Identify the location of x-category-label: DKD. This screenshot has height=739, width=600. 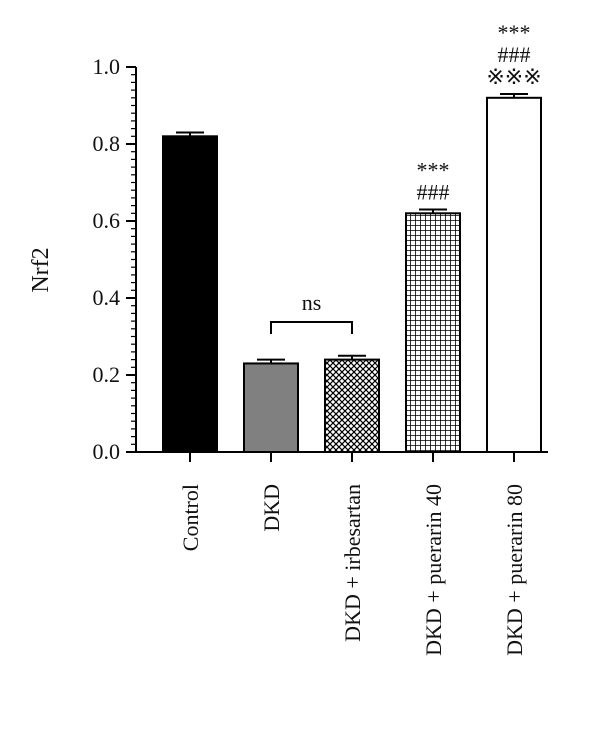
(271, 508).